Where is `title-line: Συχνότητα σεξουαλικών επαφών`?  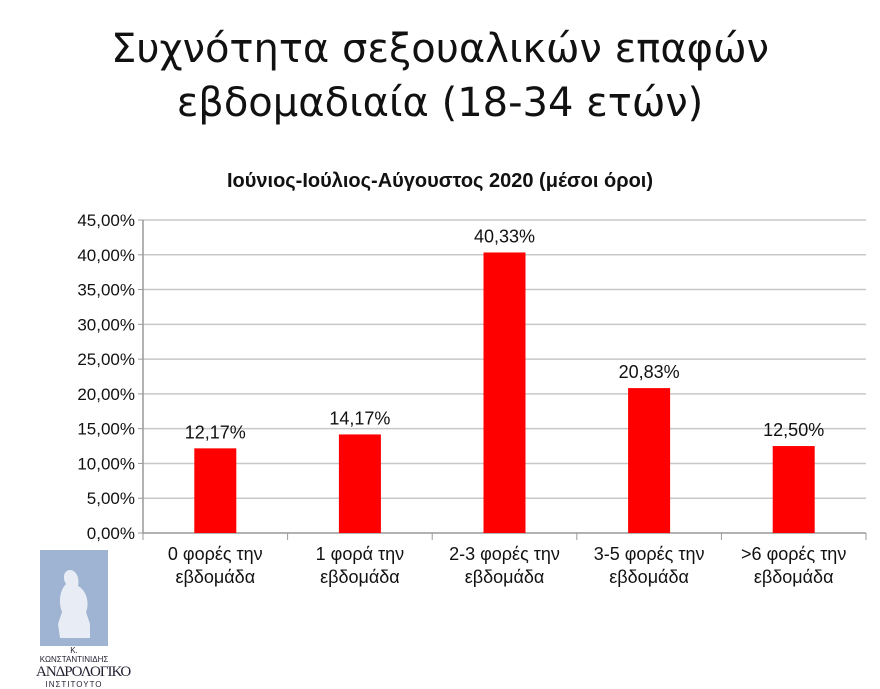 title-line: Συχνότητα σεξουαλικών επαφών is located at coordinates (440, 49).